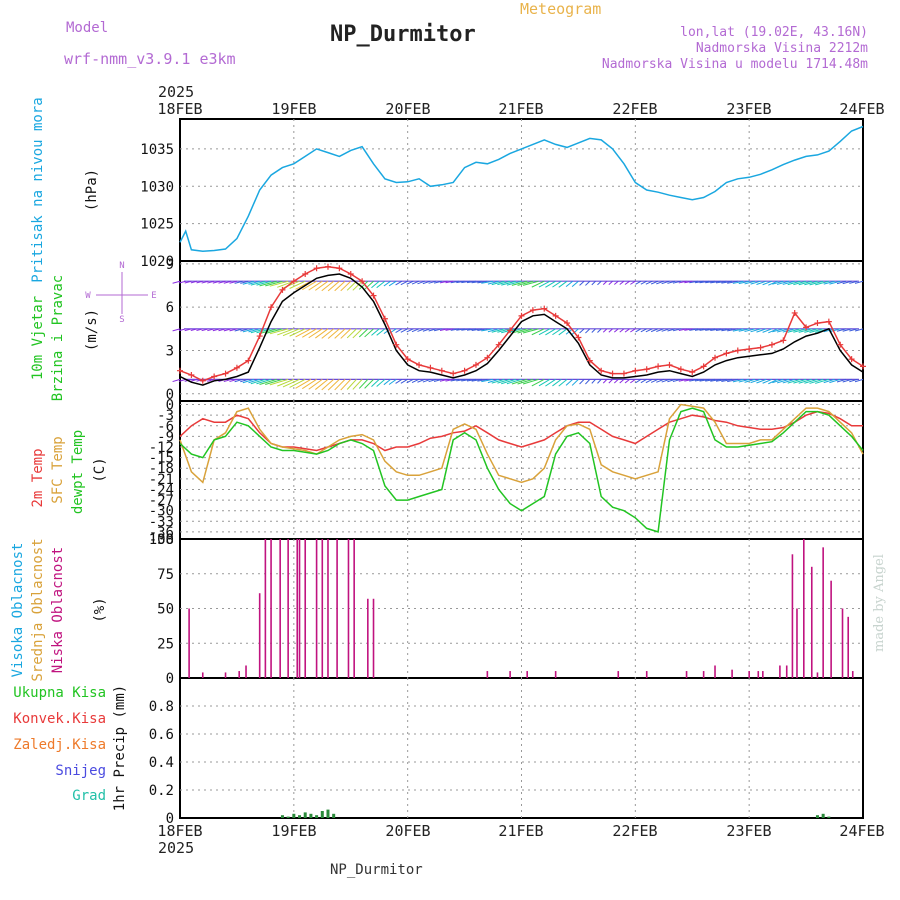 The width and height of the screenshot is (900, 900). I want to click on compass-w-label: W, so click(88, 296).